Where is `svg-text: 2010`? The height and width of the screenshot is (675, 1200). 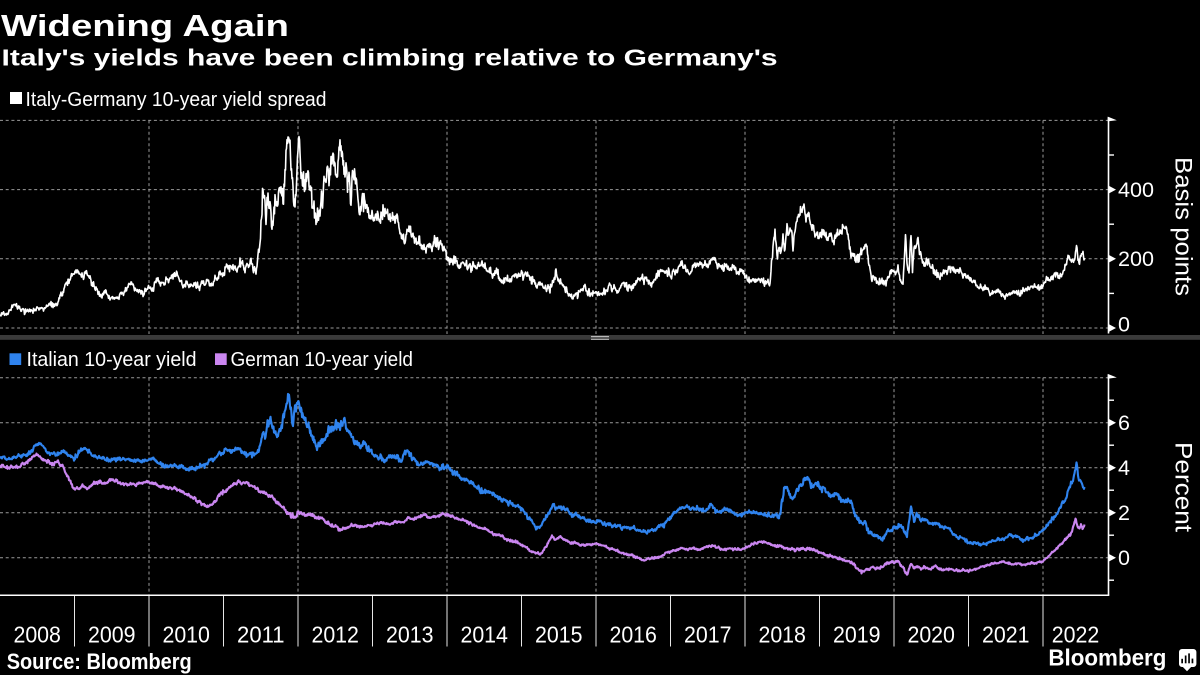 svg-text: 2010 is located at coordinates (186, 634).